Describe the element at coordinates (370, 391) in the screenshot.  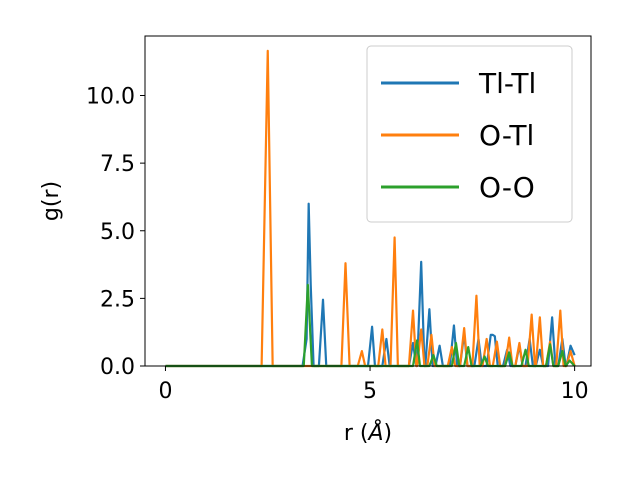
I see `x-tick-label: 5` at that location.